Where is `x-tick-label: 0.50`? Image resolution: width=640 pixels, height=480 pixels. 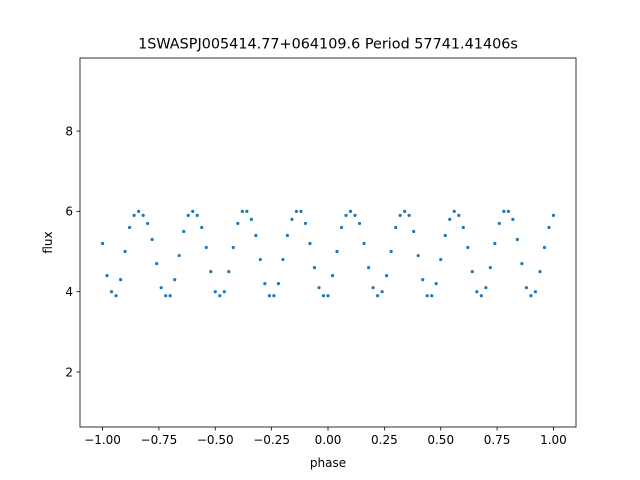
x-tick-label: 0.50 is located at coordinates (440, 440).